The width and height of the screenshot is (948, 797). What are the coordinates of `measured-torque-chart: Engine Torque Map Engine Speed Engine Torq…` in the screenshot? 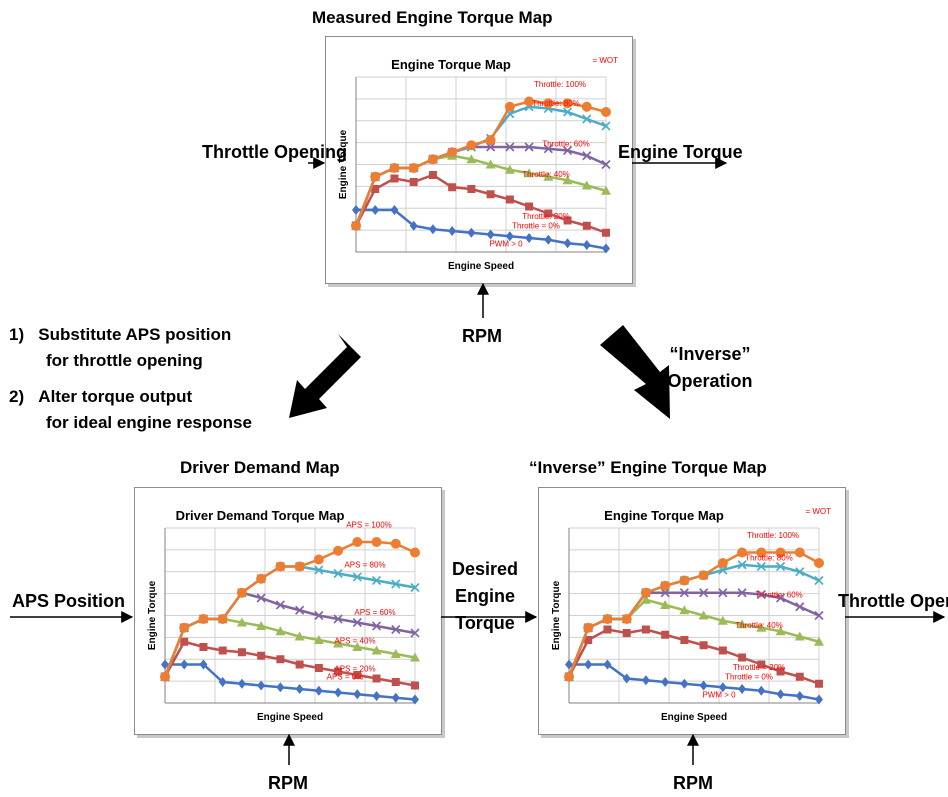 It's located at (478, 164).